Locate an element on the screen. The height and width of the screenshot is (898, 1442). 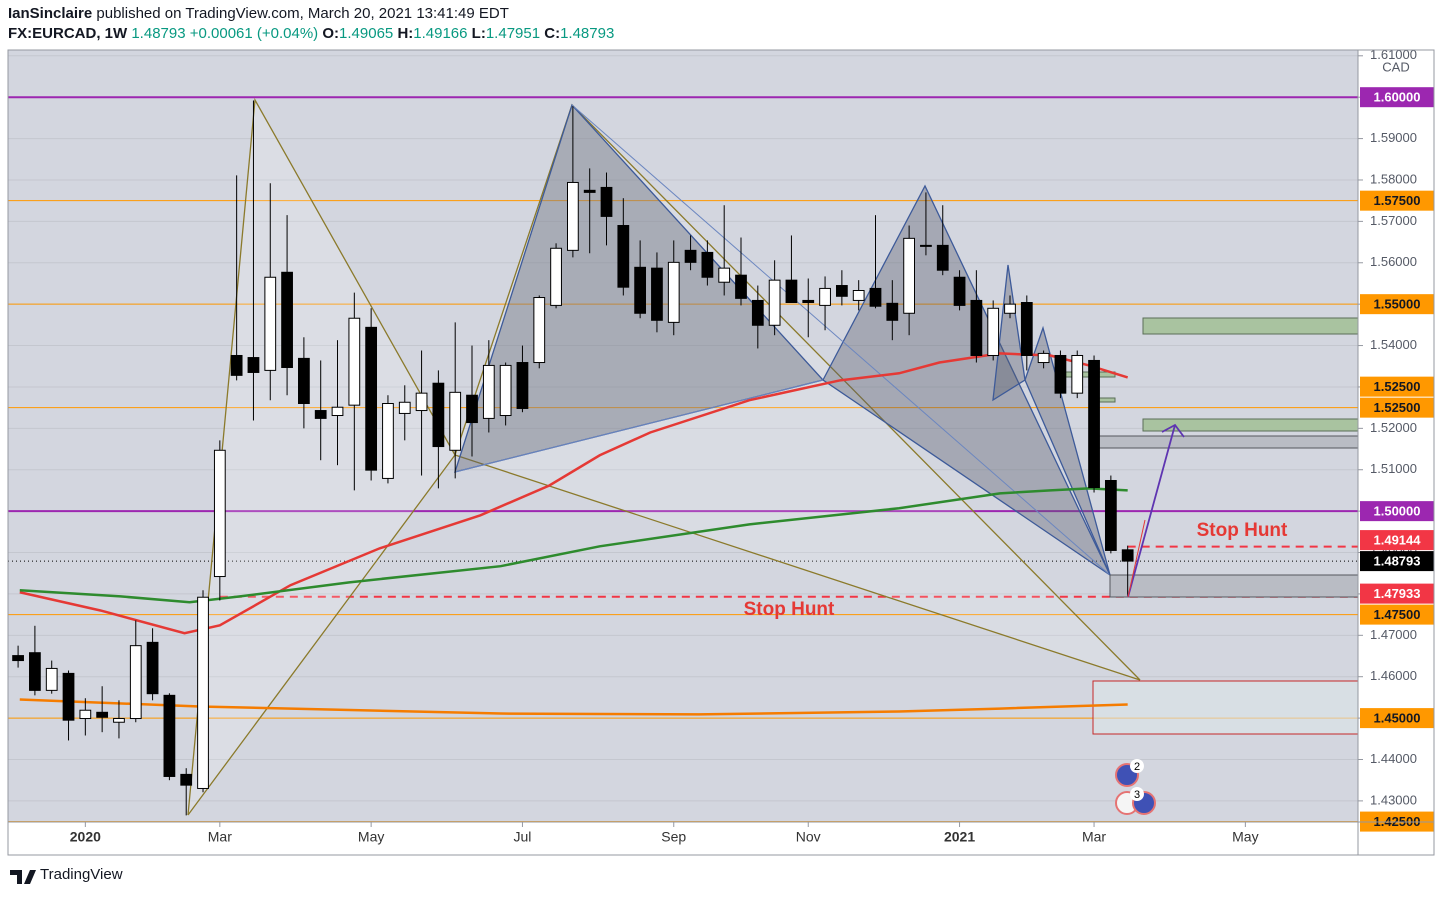
level-label: 1.47500 is located at coordinates (1397, 614).